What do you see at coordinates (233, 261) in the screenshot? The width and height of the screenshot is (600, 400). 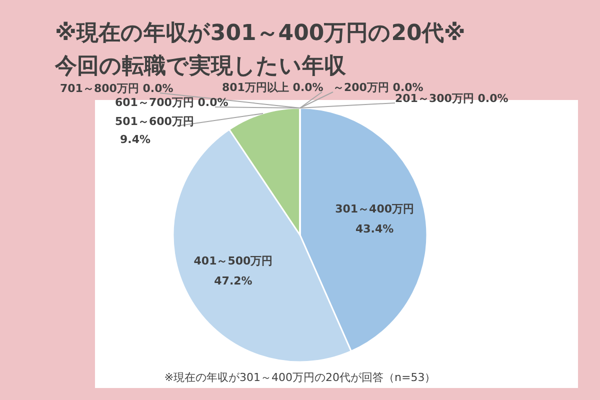 I see `slice-label: 401～500万円` at bounding box center [233, 261].